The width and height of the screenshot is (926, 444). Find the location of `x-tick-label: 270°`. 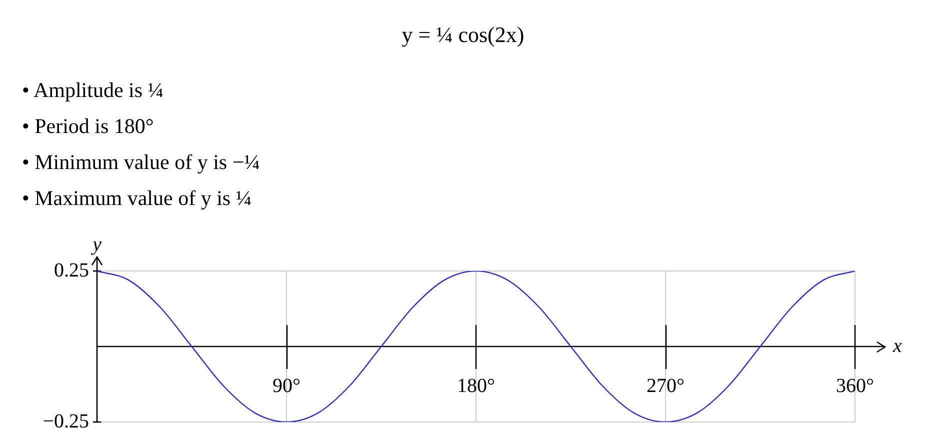

x-tick-label: 270° is located at coordinates (665, 385).